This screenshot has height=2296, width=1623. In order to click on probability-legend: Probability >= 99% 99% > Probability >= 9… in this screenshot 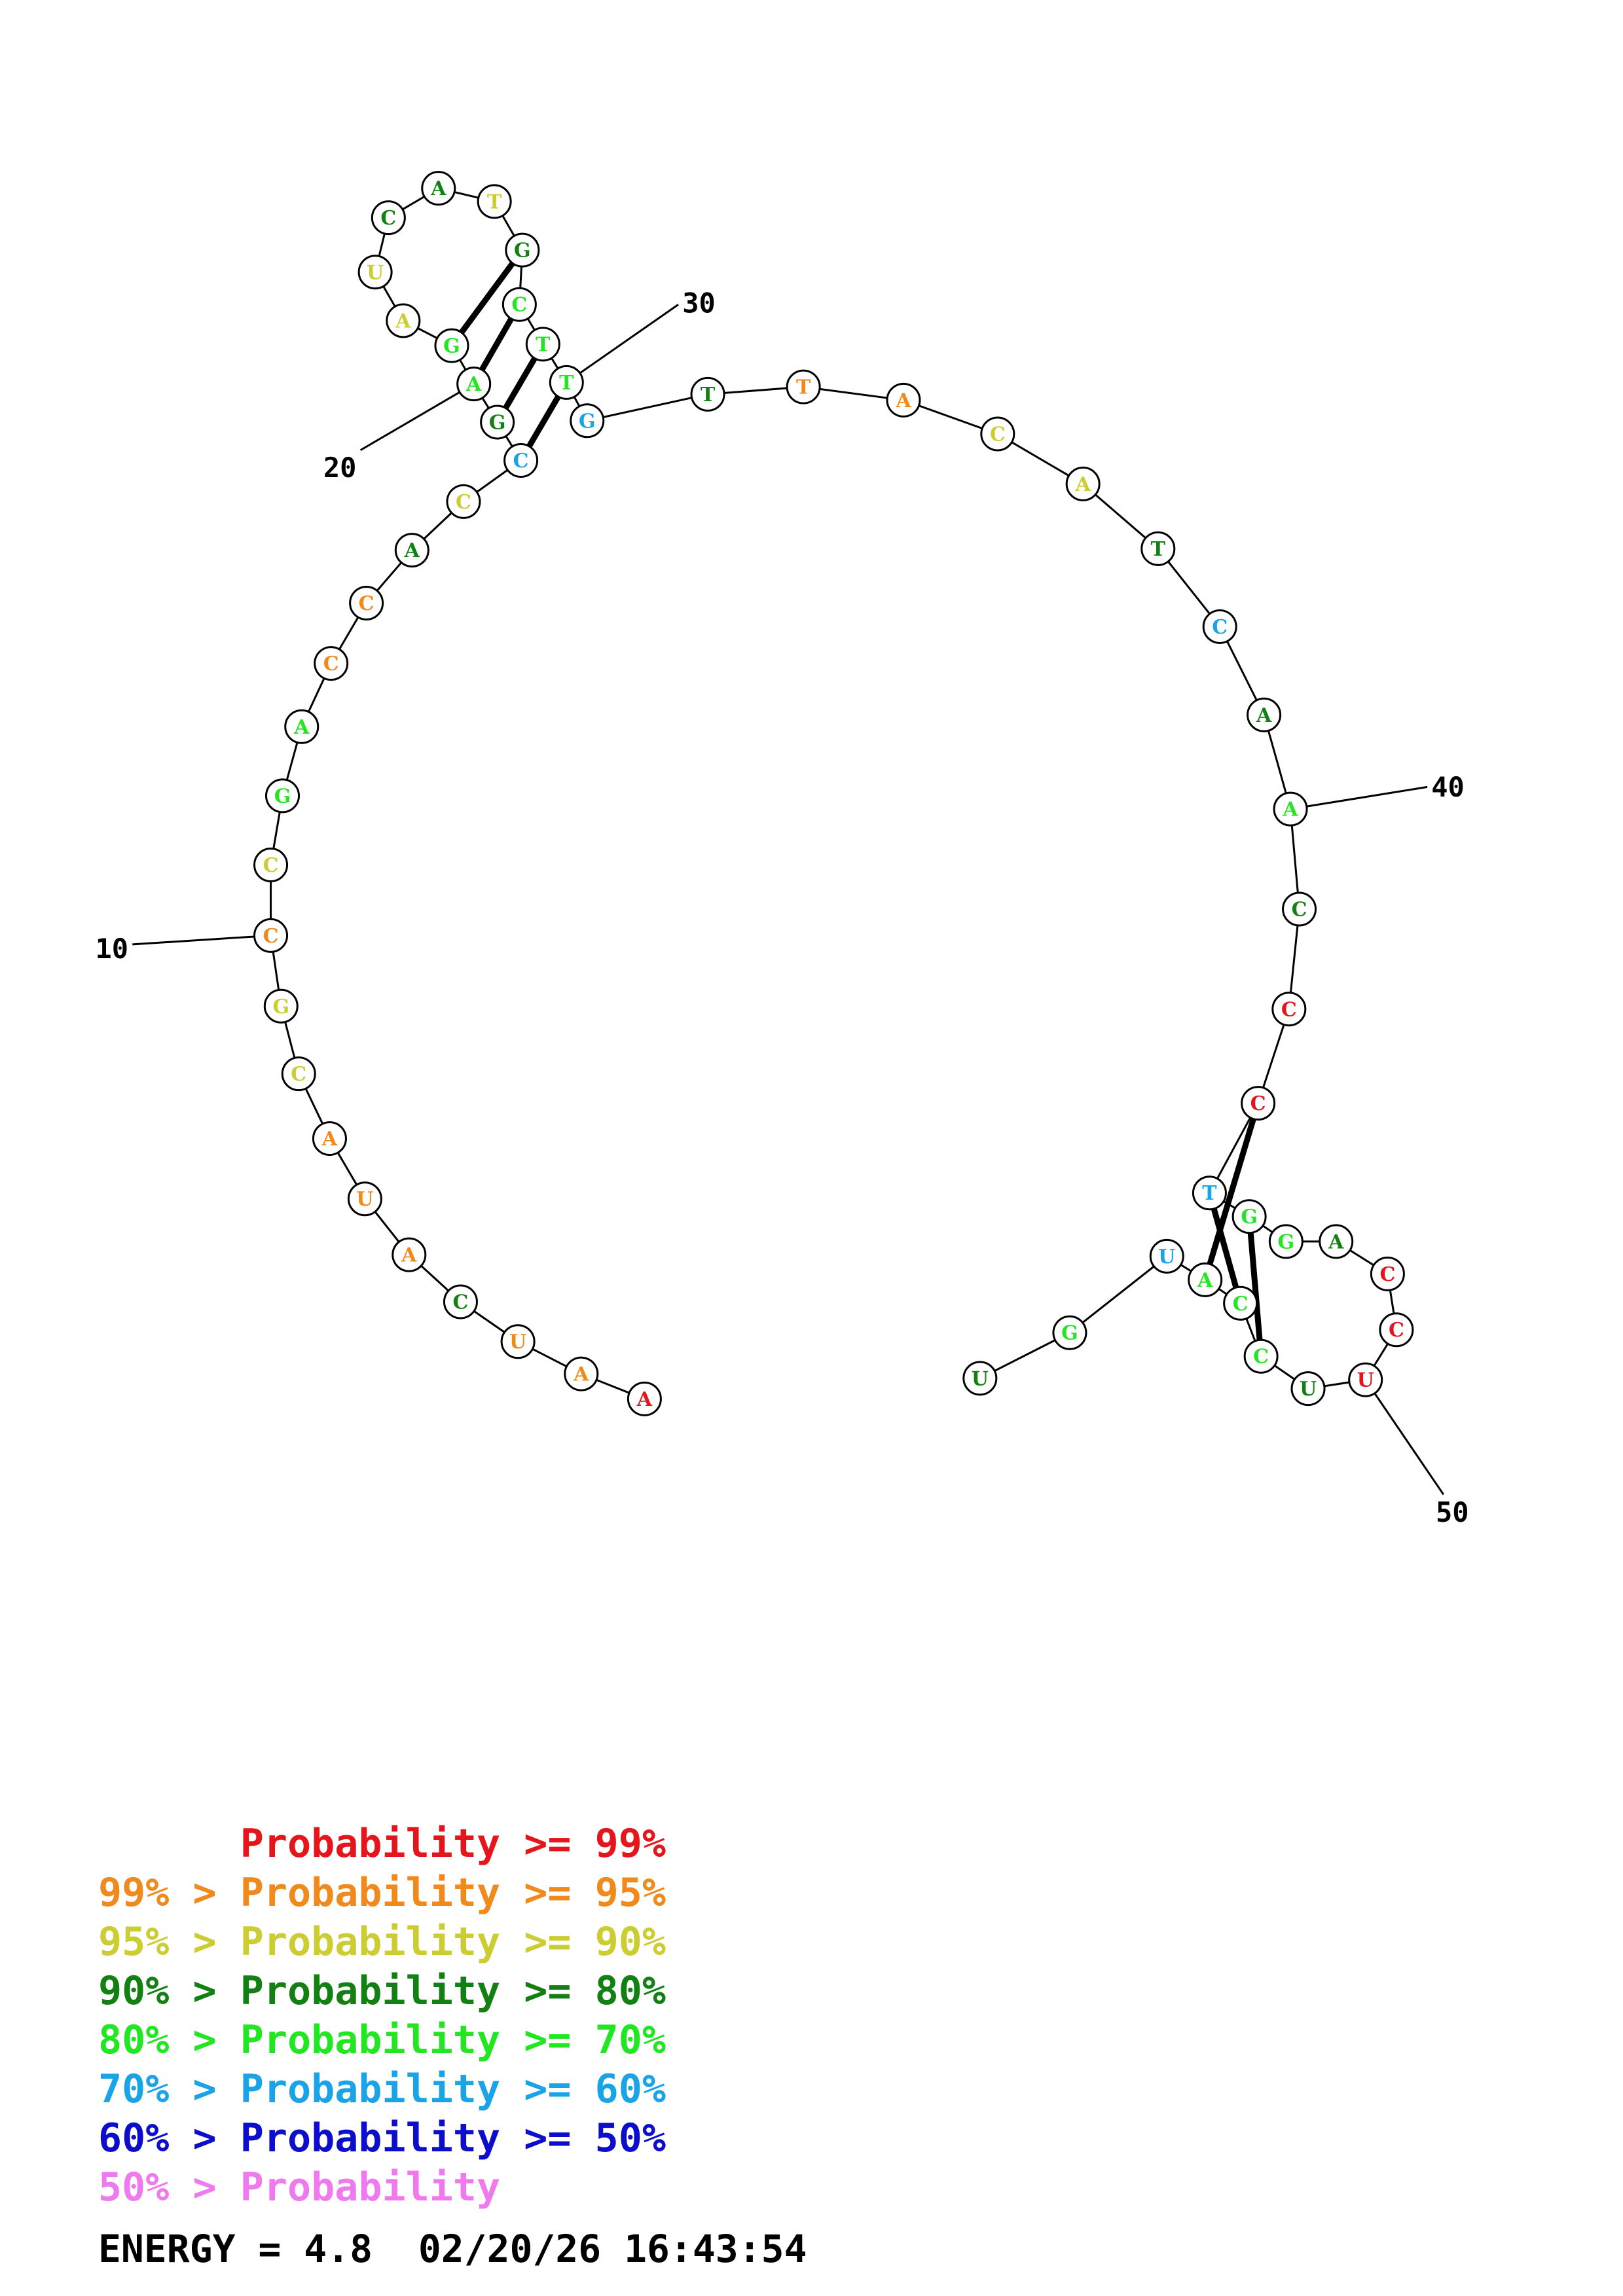, I will do `click(382, 2016)`.